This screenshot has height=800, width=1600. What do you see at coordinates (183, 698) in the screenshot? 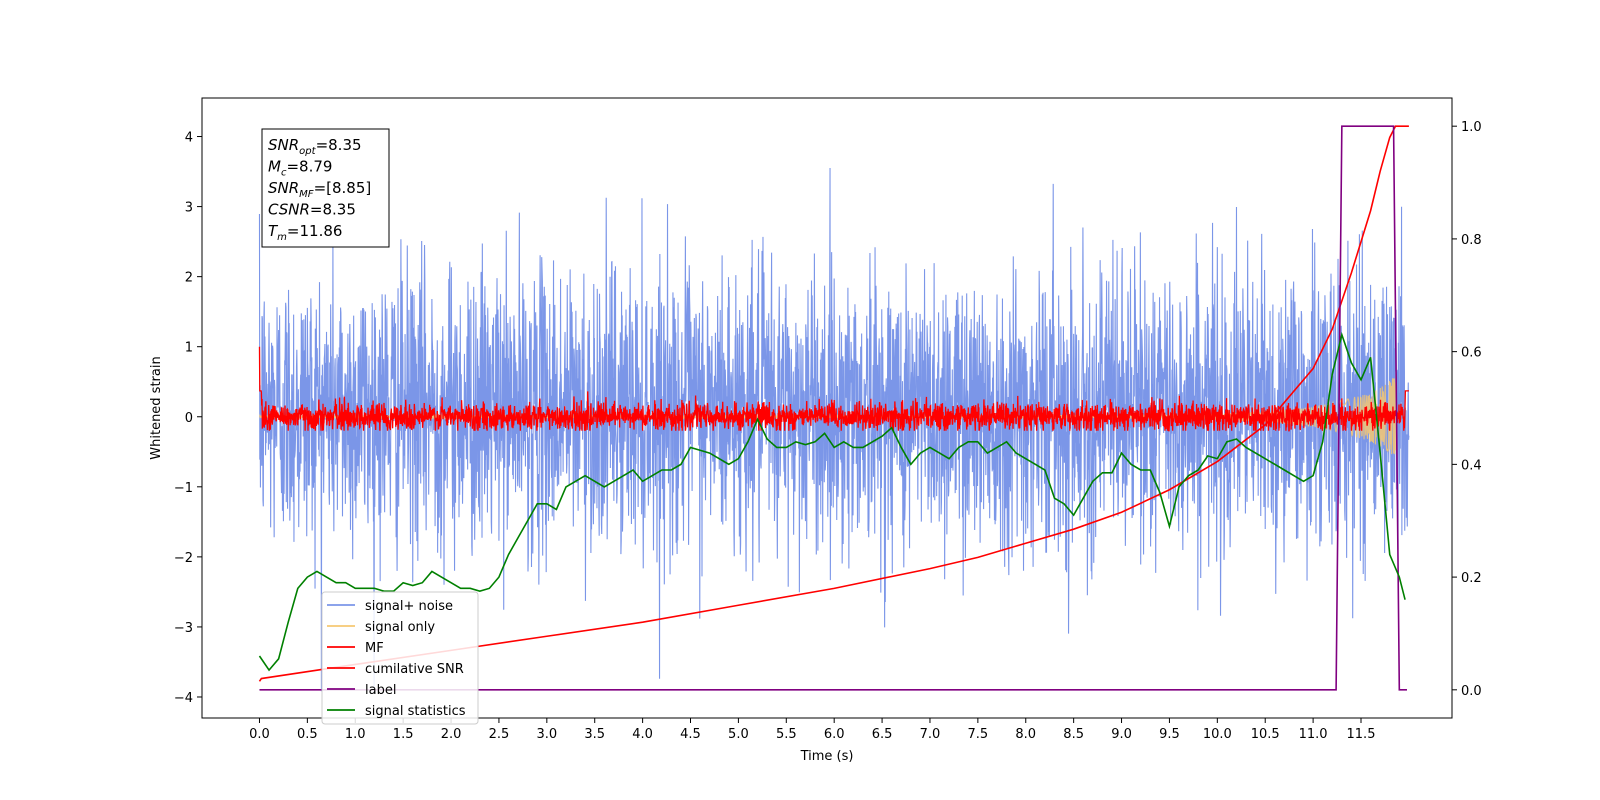
I see `y-tick-label: −4` at bounding box center [183, 698].